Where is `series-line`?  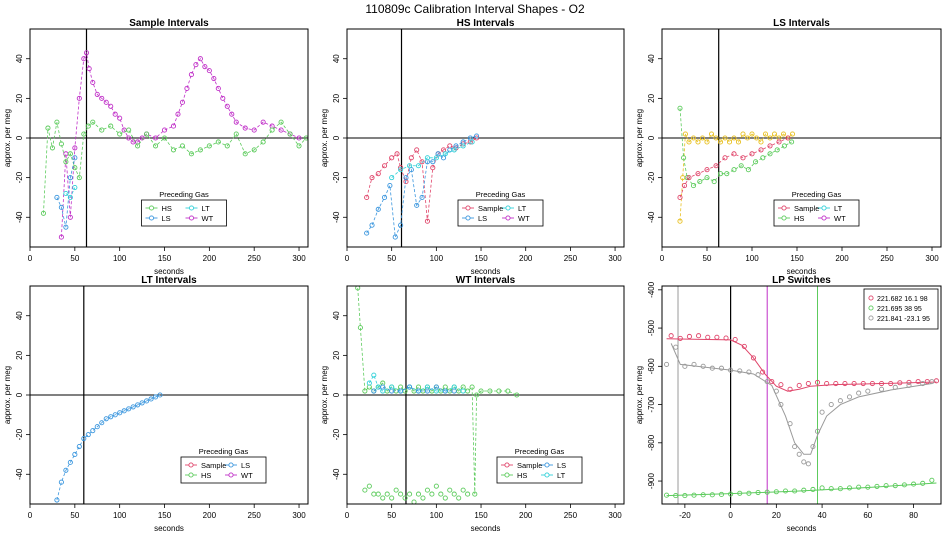 series-line is located at coordinates (108, 447).